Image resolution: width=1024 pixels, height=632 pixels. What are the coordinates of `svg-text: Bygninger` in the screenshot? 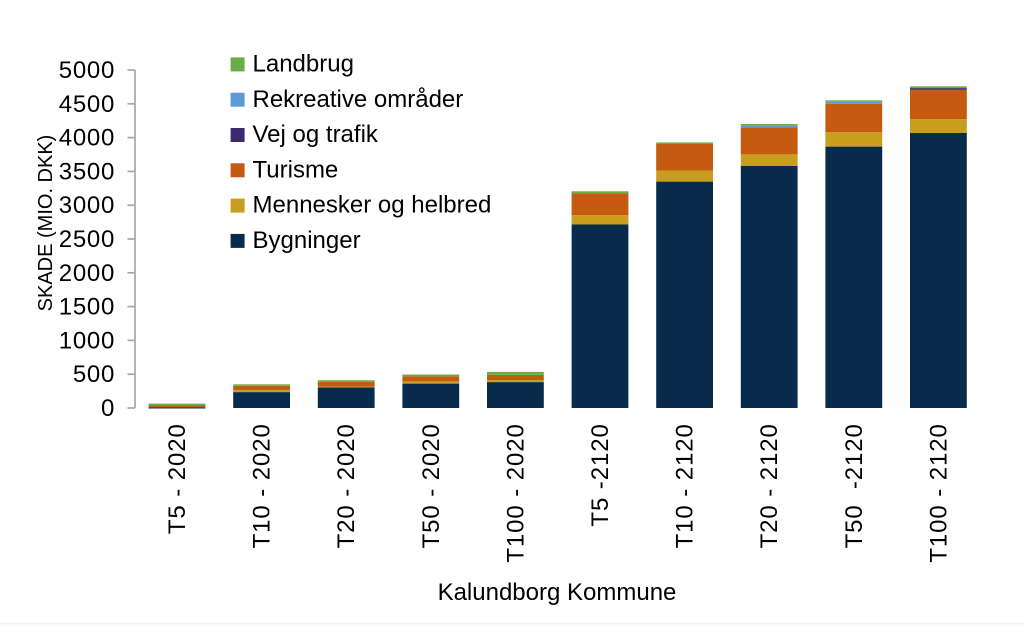 It's located at (307, 240).